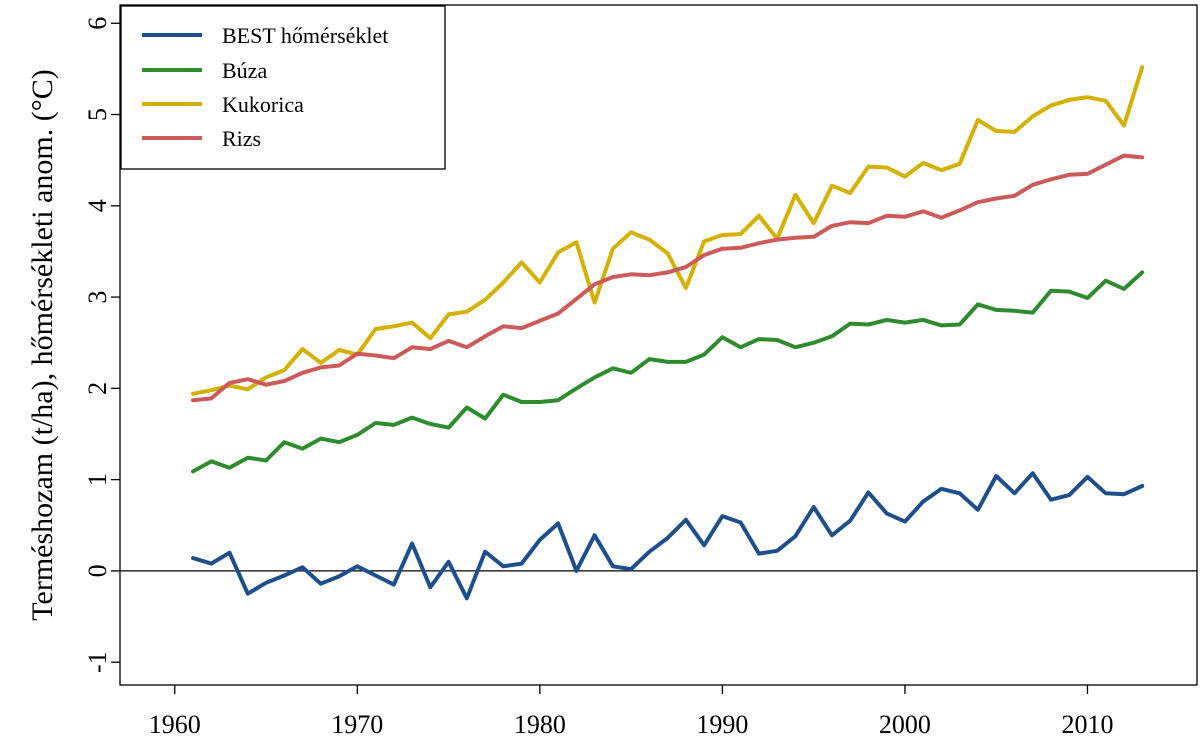 The image size is (1200, 740). Describe the element at coordinates (1087, 724) in the screenshot. I see `x-tick-label: 2010` at that location.